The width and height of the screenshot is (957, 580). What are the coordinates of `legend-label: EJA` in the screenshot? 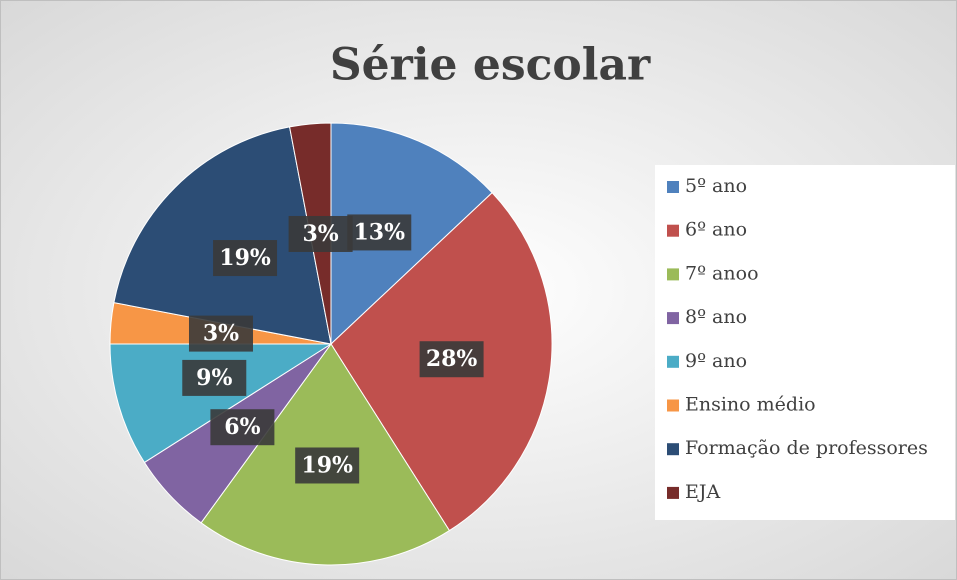 It's located at (702, 492).